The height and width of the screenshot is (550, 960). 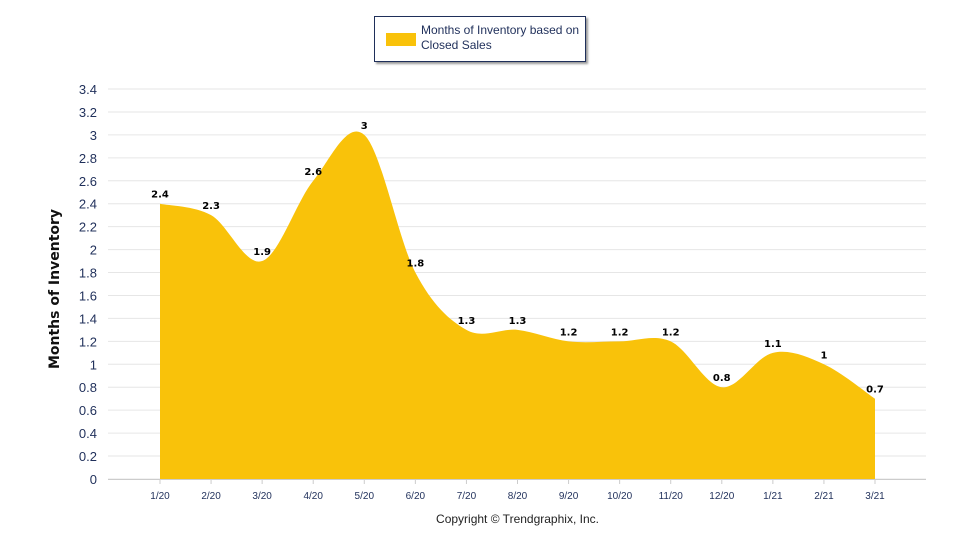 I want to click on y-tick-label: 3, so click(x=93, y=135).